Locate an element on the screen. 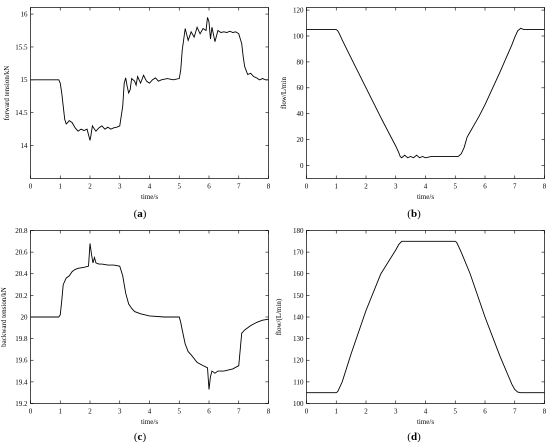 This screenshot has height=446, width=550. x-tick-label-c: 4 is located at coordinates (150, 412).